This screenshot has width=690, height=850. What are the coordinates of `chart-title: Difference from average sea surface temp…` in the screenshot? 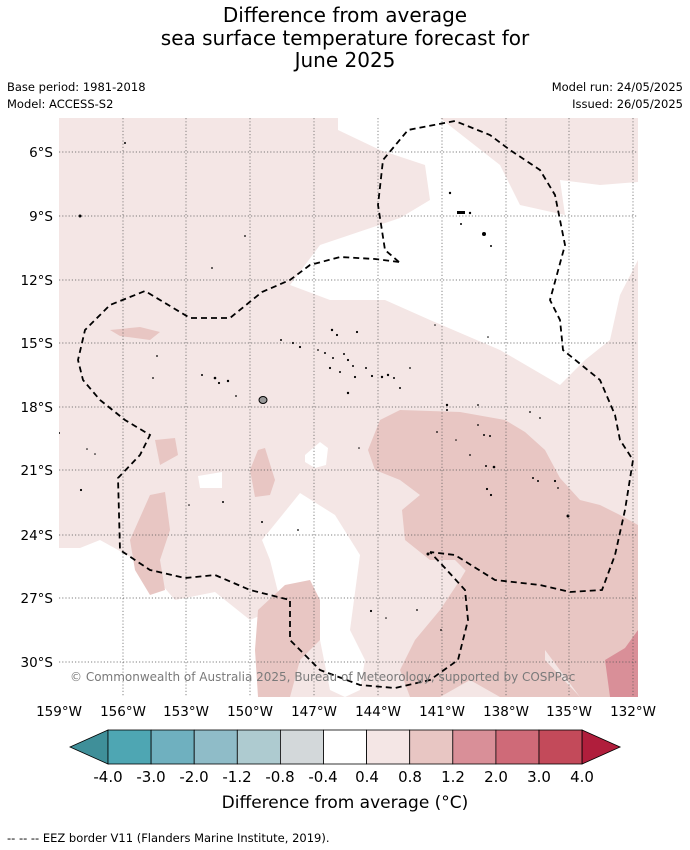 It's located at (345, 38).